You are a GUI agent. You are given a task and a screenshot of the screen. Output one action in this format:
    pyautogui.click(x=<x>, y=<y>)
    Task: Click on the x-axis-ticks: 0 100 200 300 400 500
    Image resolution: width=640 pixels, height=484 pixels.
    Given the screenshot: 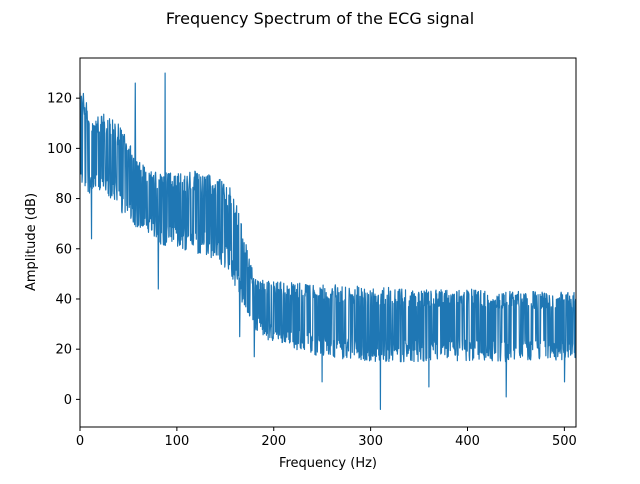 What is the action you would take?
    pyautogui.click(x=326, y=438)
    